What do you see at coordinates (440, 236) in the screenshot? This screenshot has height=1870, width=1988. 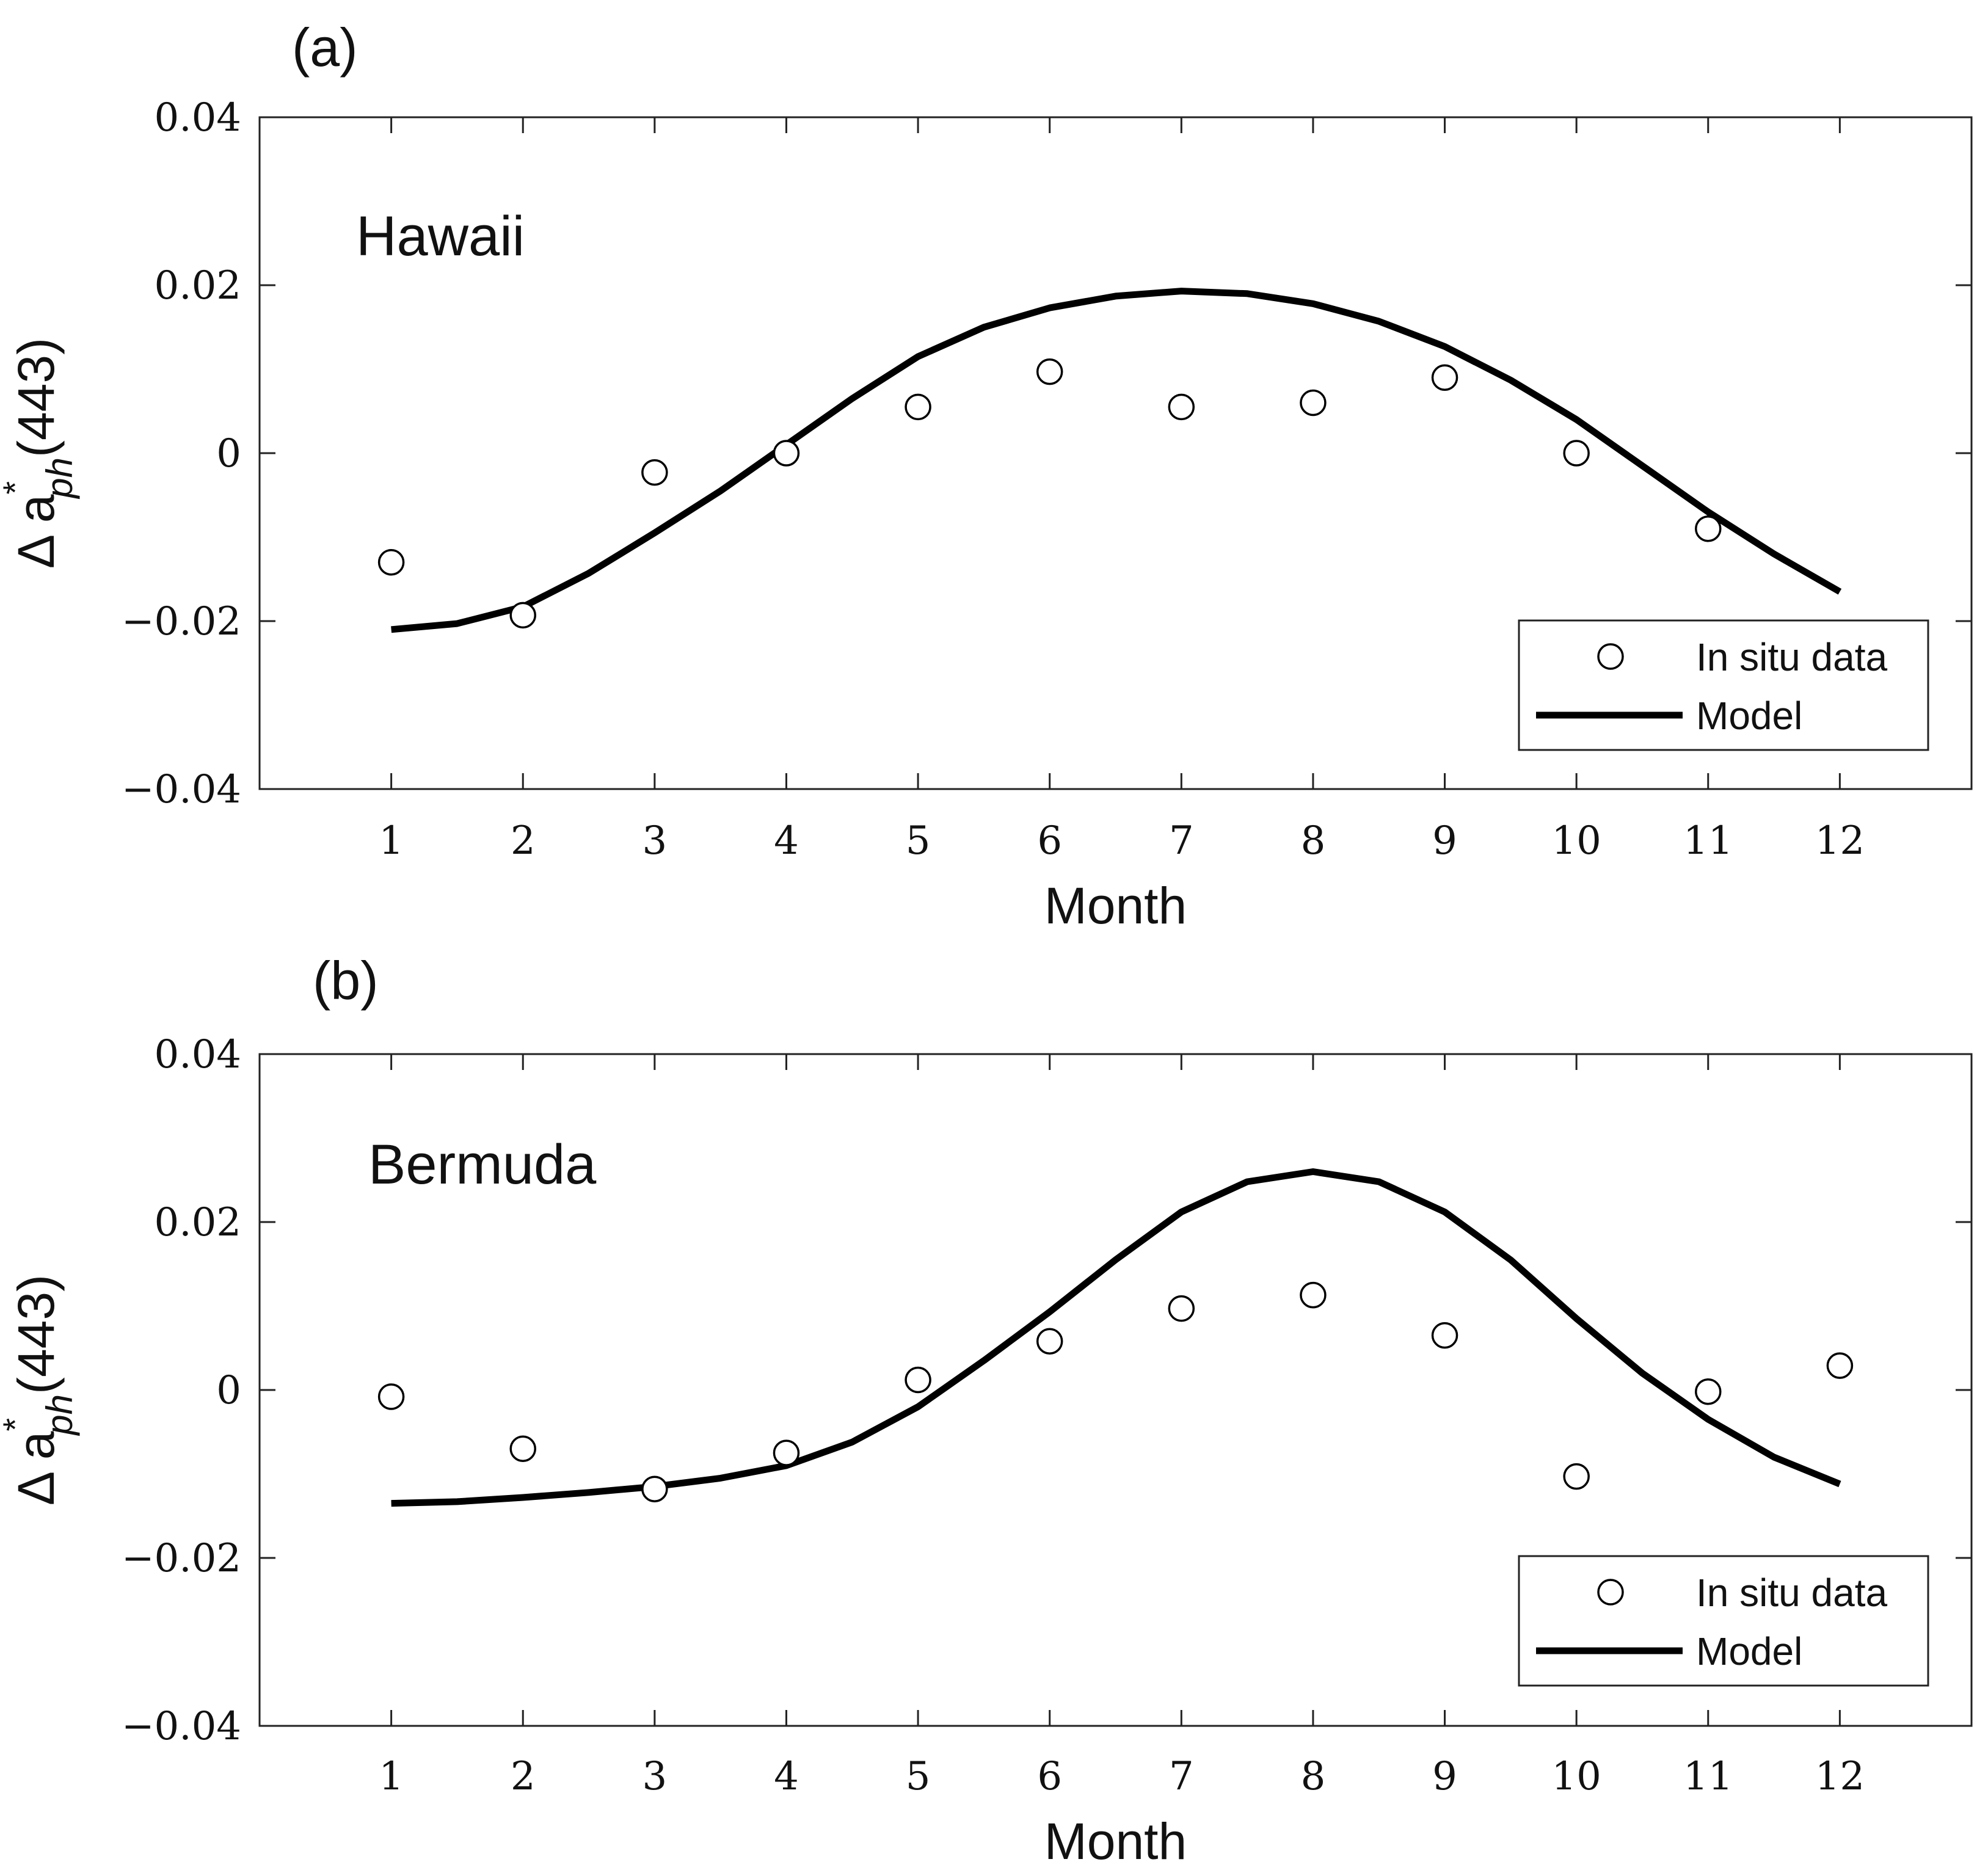 I see `site-annotation: Hawaii` at bounding box center [440, 236].